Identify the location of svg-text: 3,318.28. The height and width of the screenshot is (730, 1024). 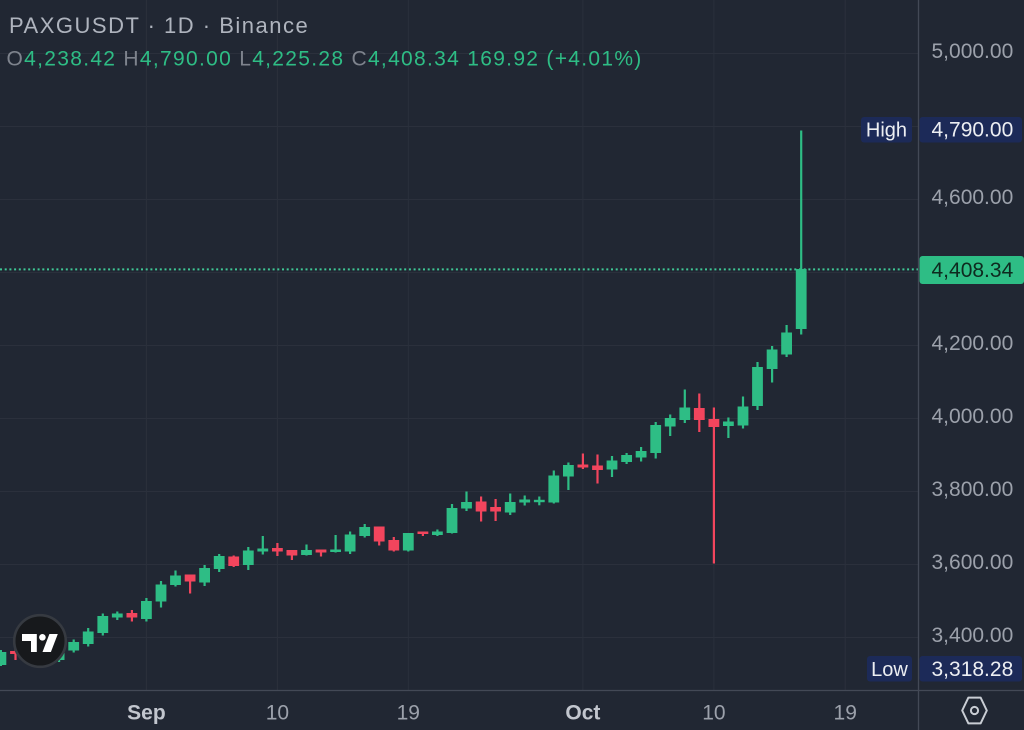
(973, 669).